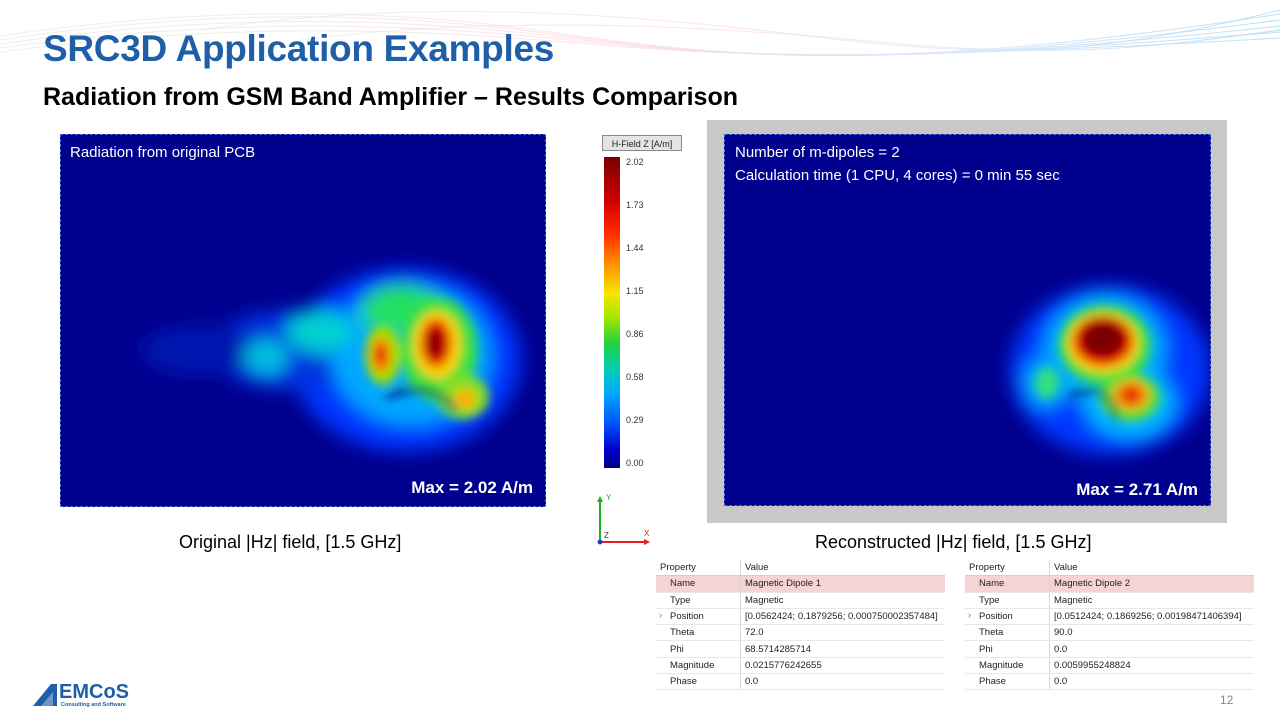 Image resolution: width=1280 pixels, height=720 pixels. Describe the element at coordinates (1151, 633) in the screenshot. I see `property-value: 90.0` at that location.